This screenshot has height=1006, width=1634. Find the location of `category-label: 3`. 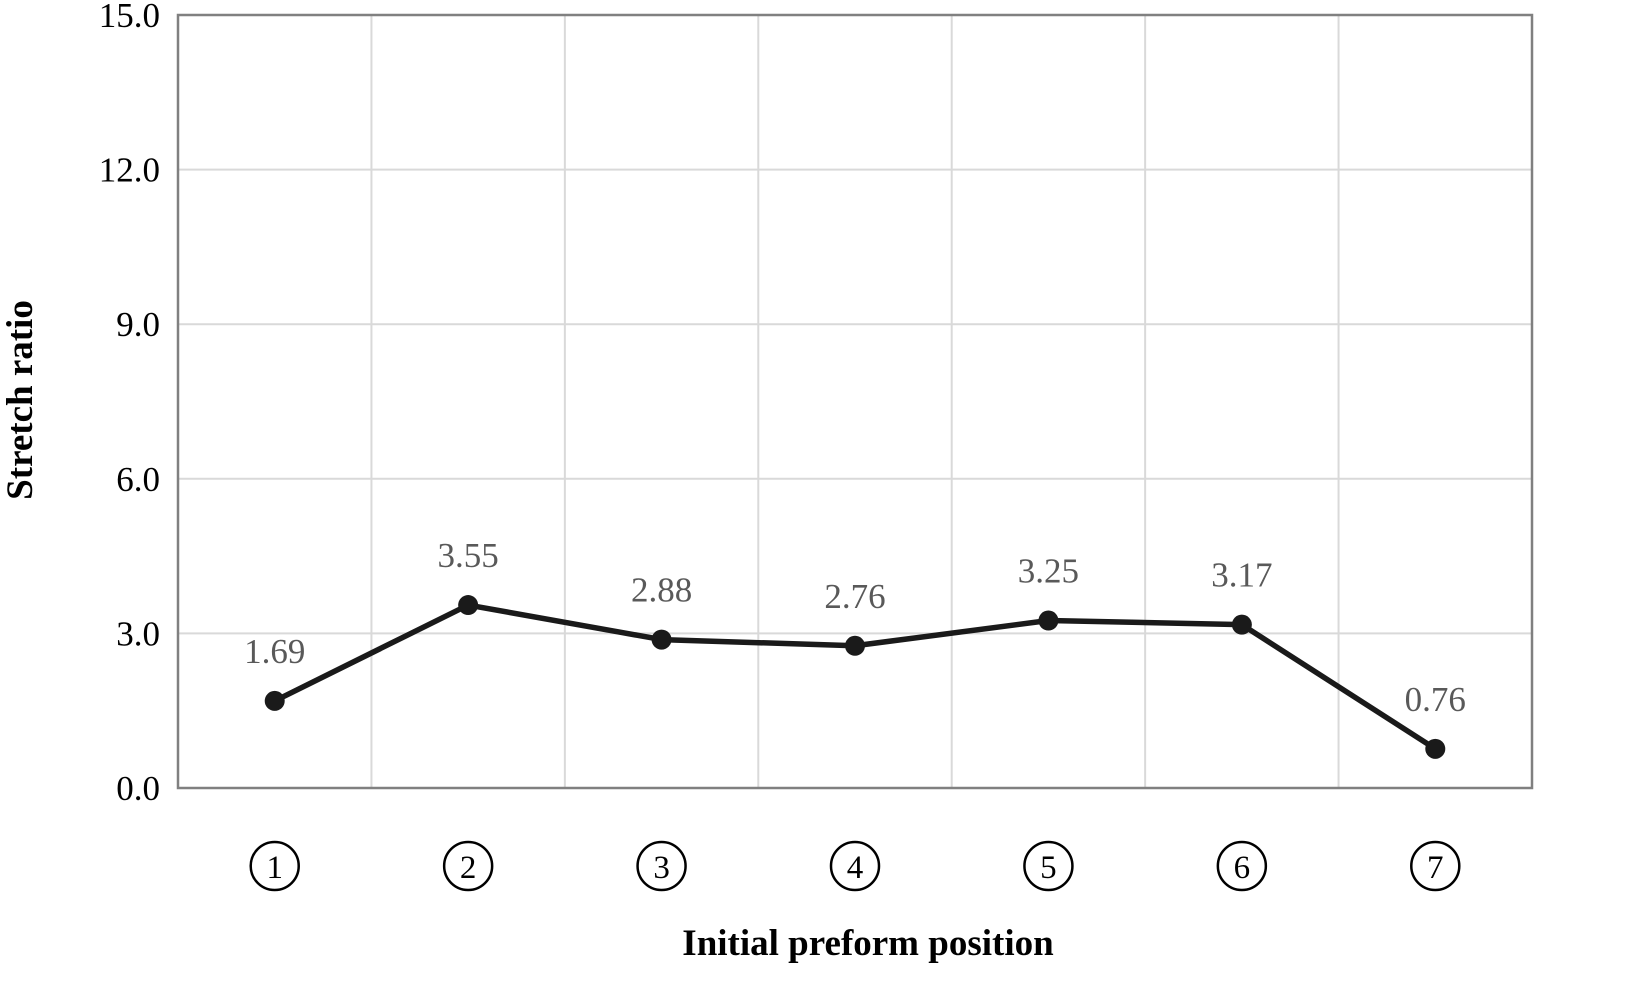

category-label: 3 is located at coordinates (661, 866).